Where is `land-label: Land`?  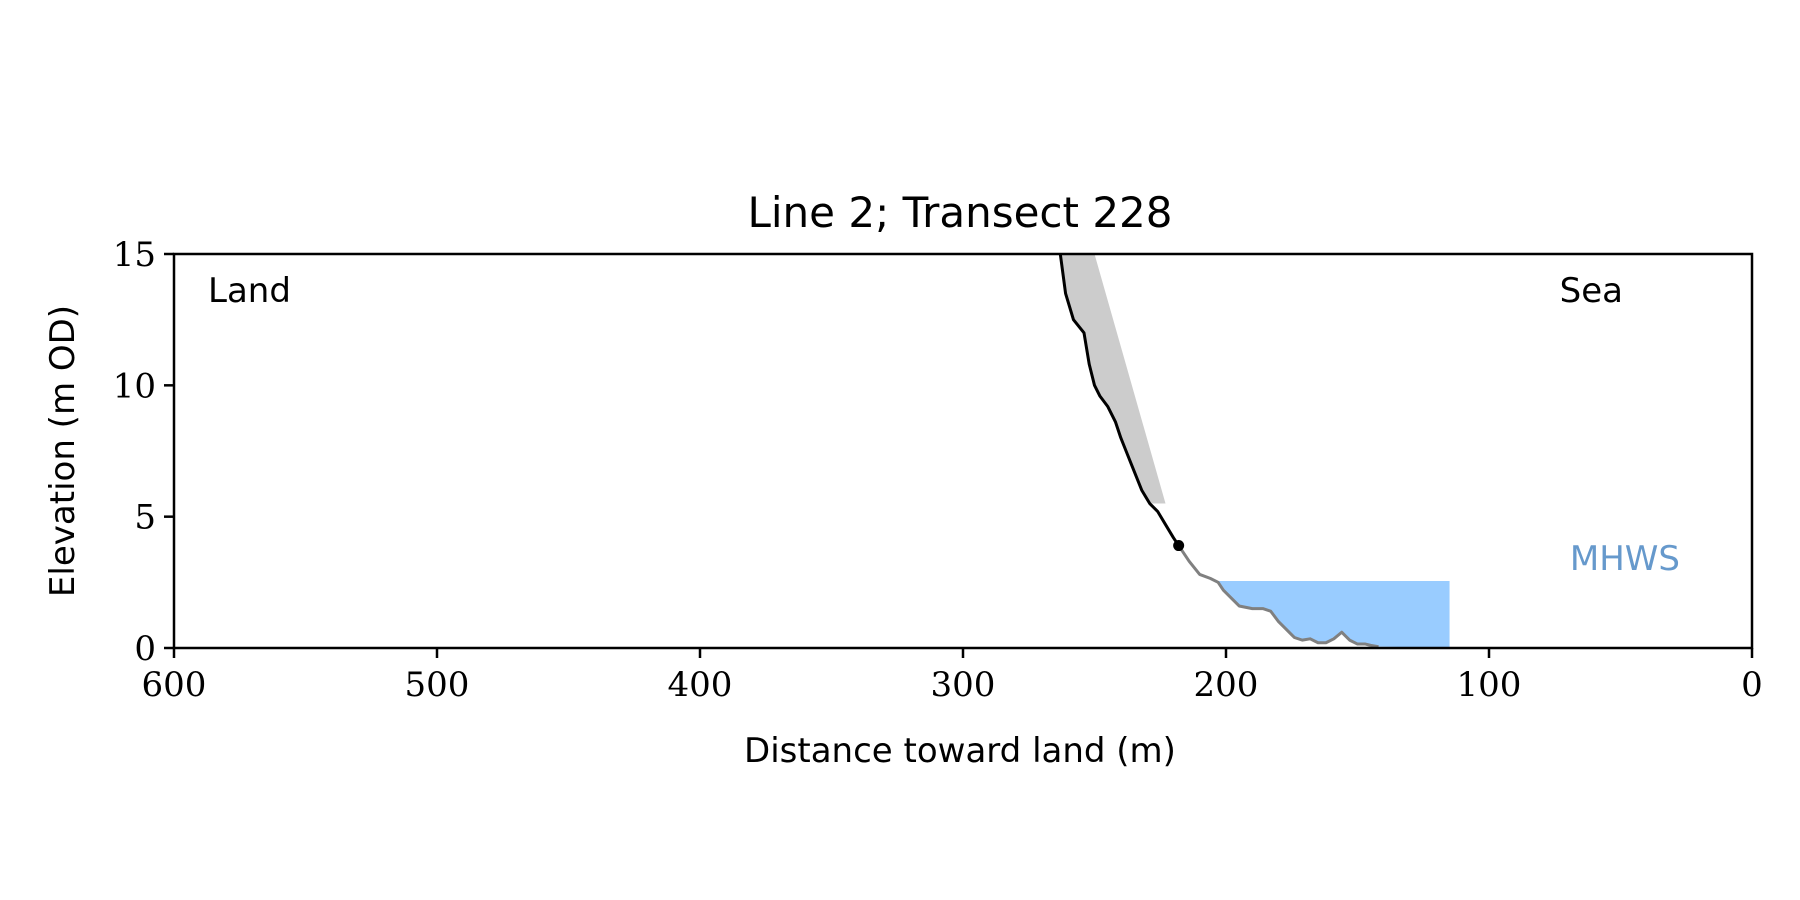
land-label: Land is located at coordinates (249, 291).